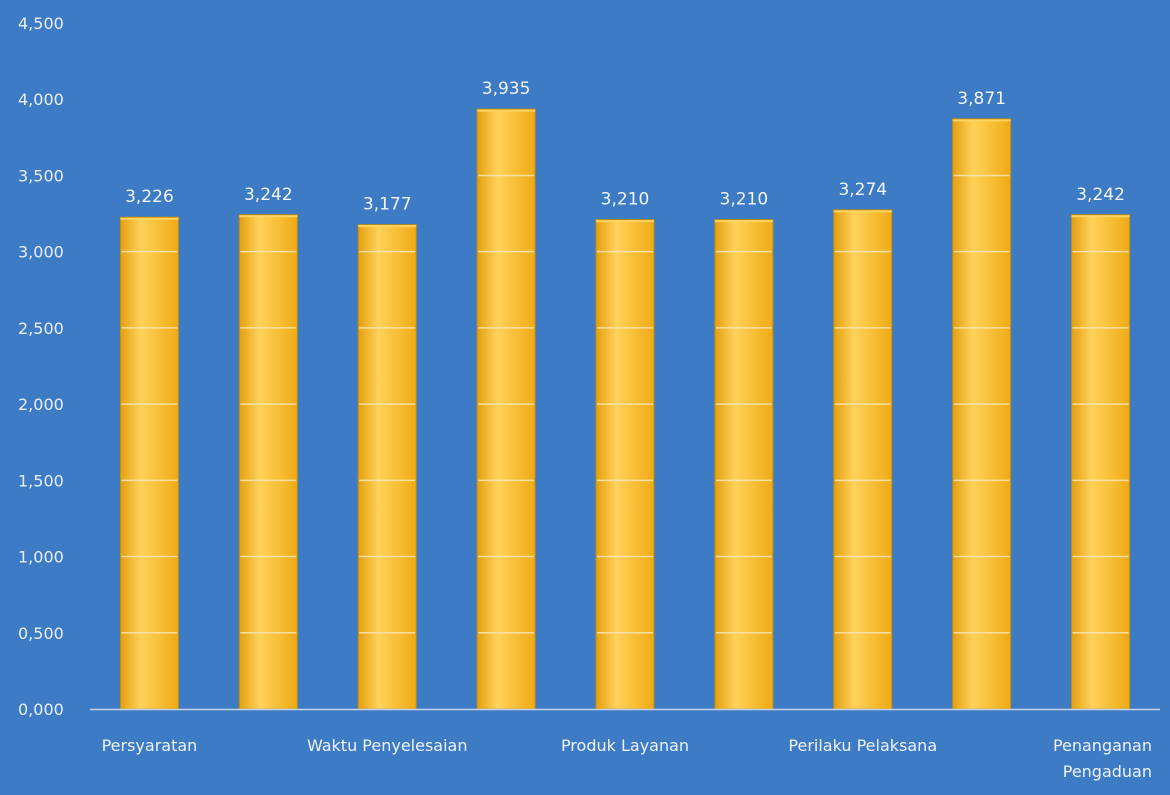  Describe the element at coordinates (41, 252) in the screenshot. I see `y-tick-label: 3,000` at that location.